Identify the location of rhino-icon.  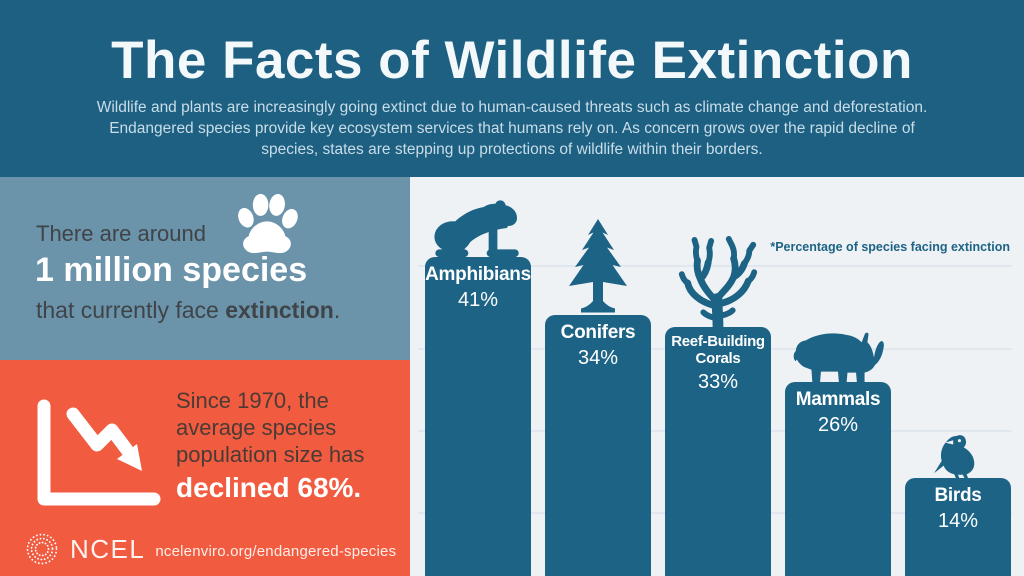
(838, 356).